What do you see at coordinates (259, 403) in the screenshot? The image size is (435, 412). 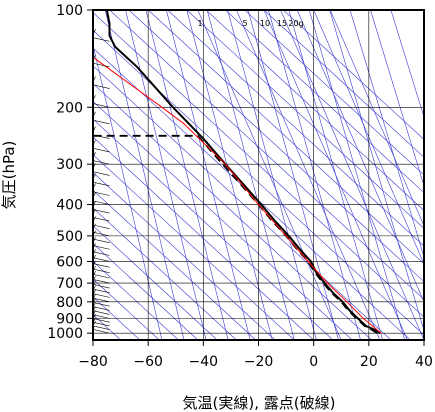 I see `x-axis-title: 気温(実線), 露点(破線)` at bounding box center [259, 403].